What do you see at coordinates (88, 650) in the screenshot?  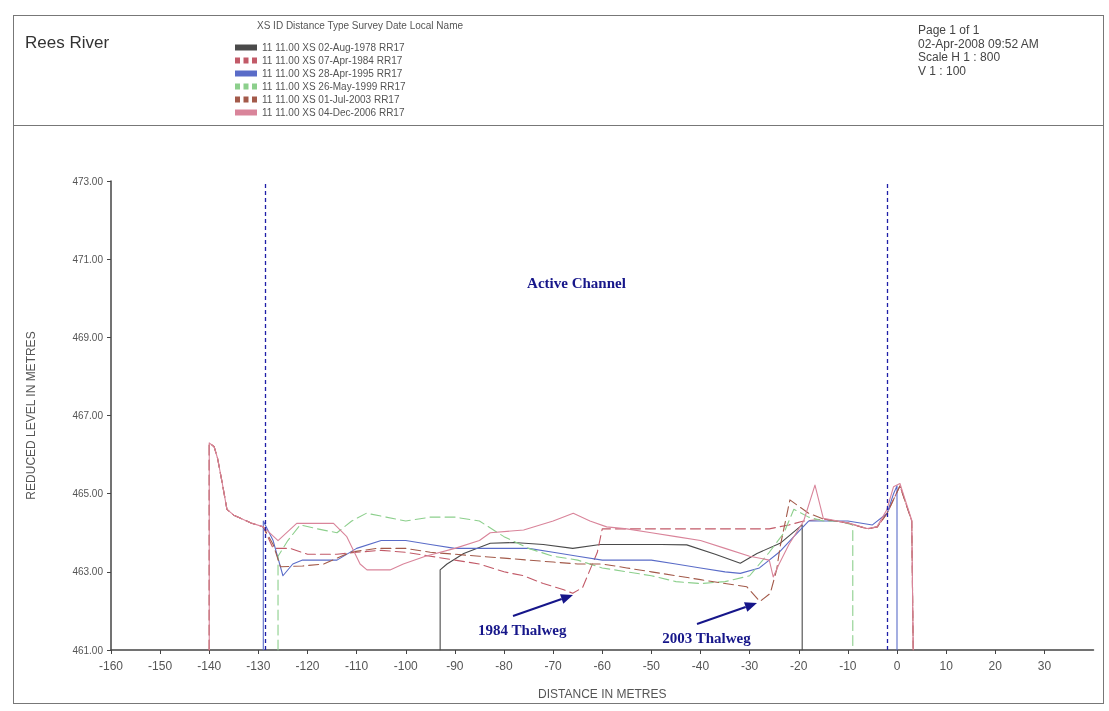 I see `y-tick-label: 461.00` at bounding box center [88, 650].